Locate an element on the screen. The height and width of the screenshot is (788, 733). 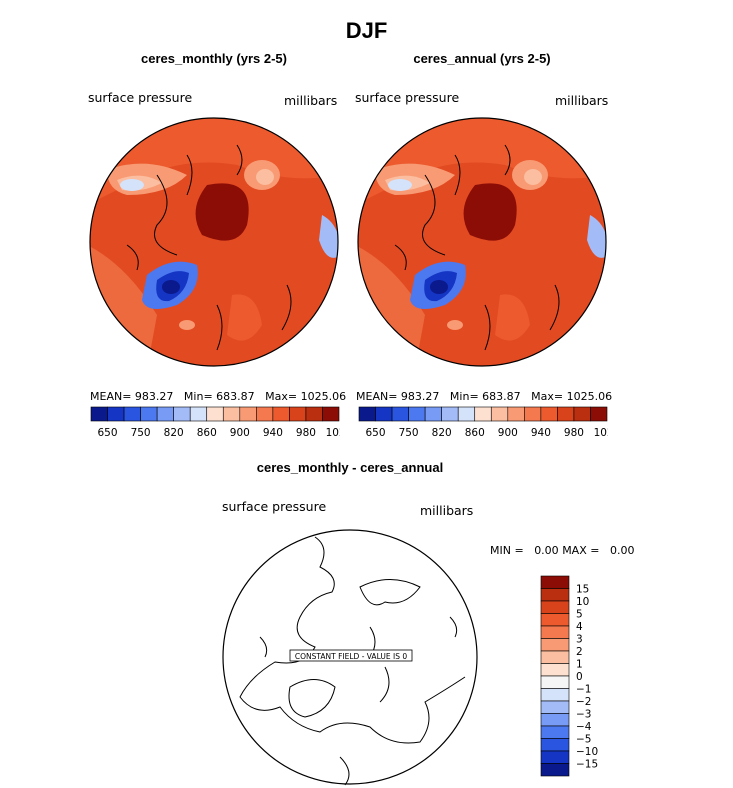
panel1-variable-label: surface pressure is located at coordinates (140, 97).